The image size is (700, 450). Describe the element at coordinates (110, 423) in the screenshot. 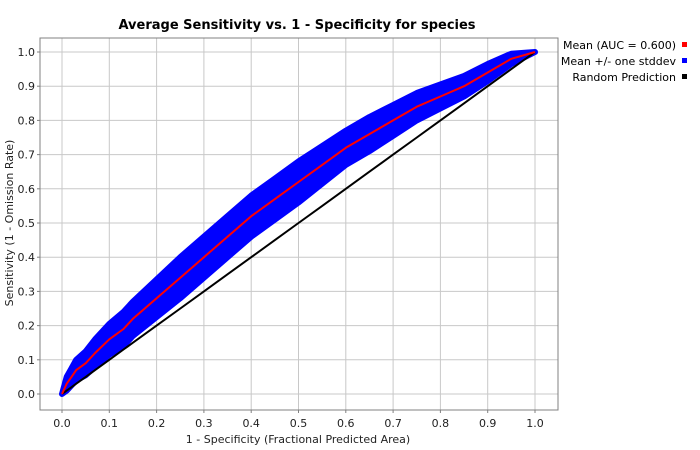

I see `x-tick-label: 0.1` at that location.